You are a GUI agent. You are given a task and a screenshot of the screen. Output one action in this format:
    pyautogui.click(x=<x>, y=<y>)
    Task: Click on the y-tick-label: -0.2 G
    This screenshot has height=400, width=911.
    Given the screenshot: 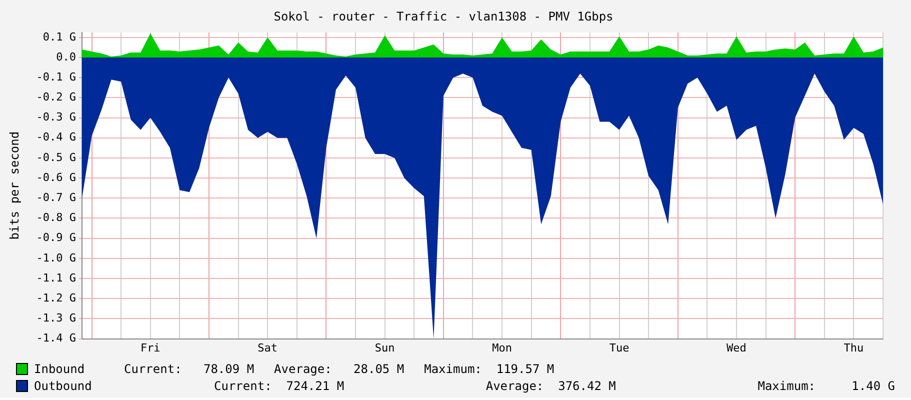 What is the action you would take?
    pyautogui.click(x=56, y=97)
    